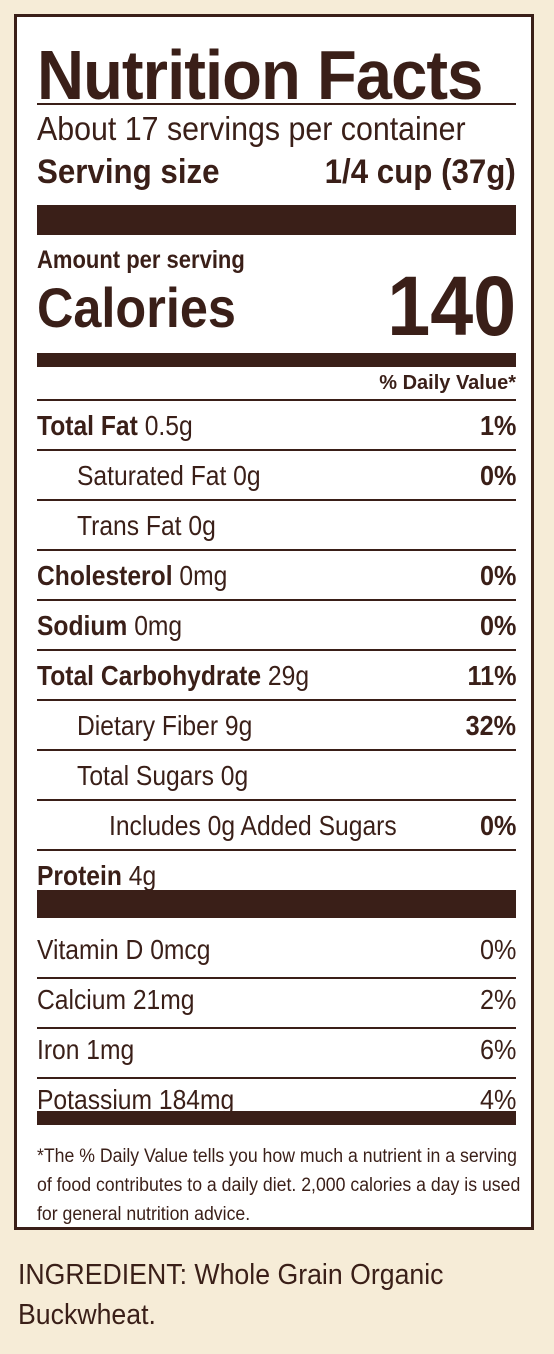 The image size is (554, 1354). I want to click on nutrient-name: Protein, so click(79, 875).